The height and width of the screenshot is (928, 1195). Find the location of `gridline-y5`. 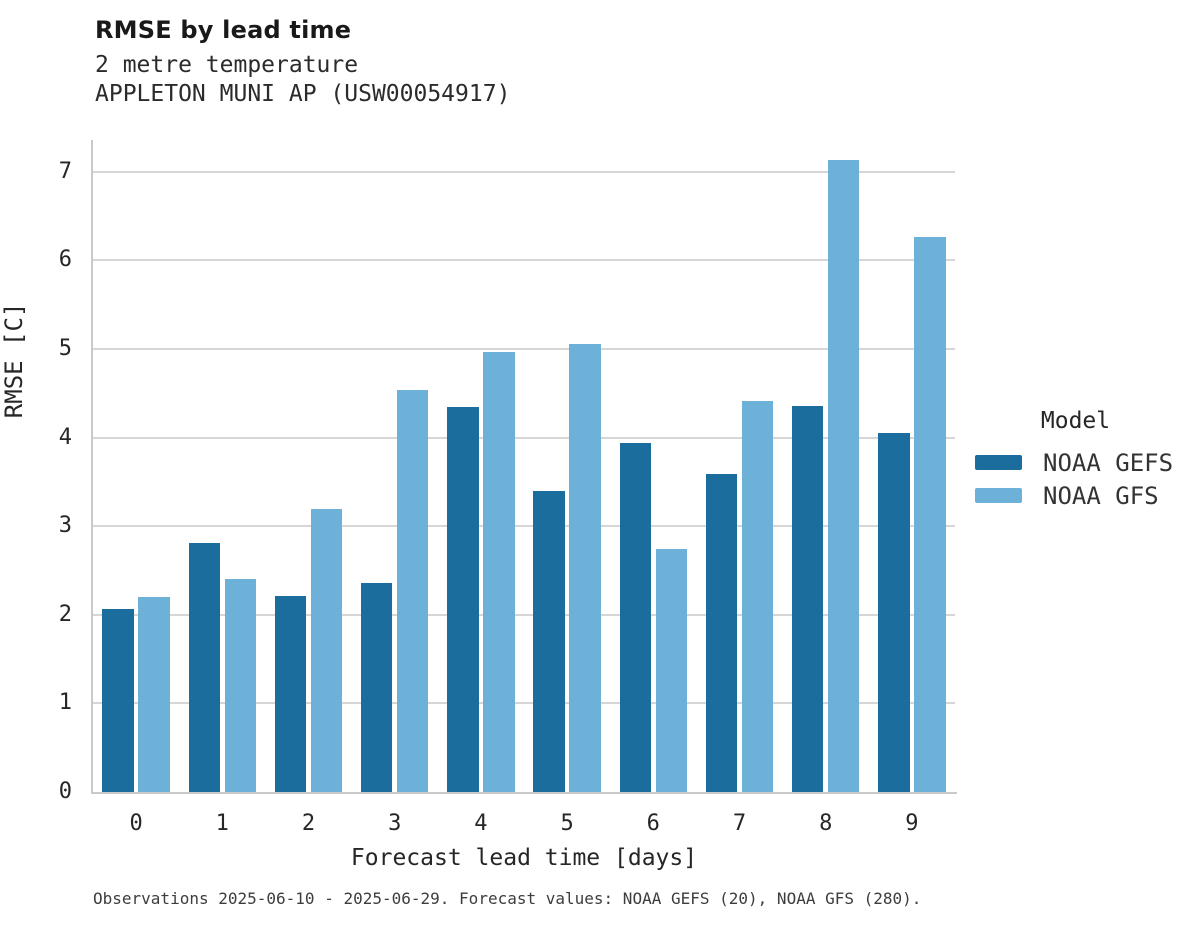

gridline-y5 is located at coordinates (524, 349).